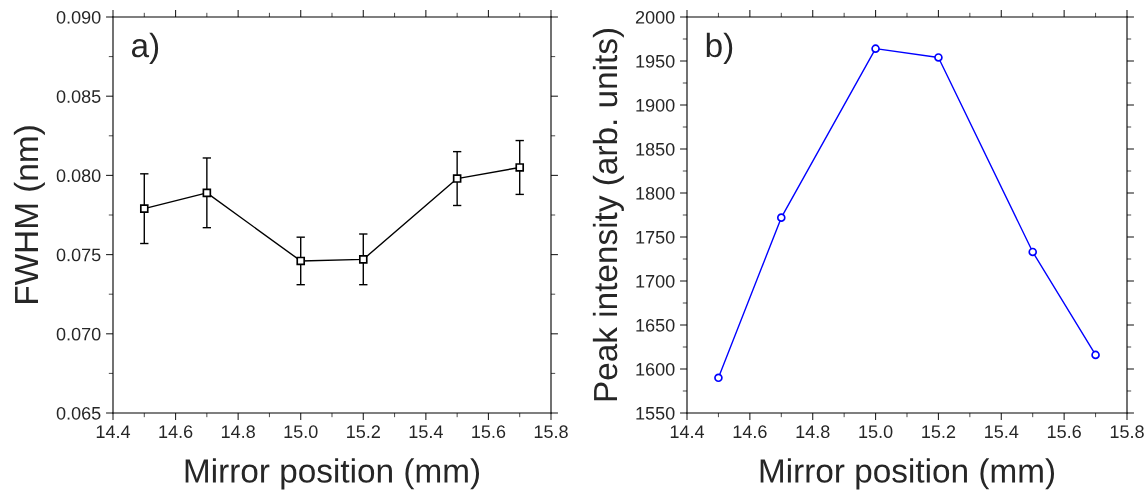  What do you see at coordinates (145, 48) in the screenshot?
I see `annotation: a)` at bounding box center [145, 48].